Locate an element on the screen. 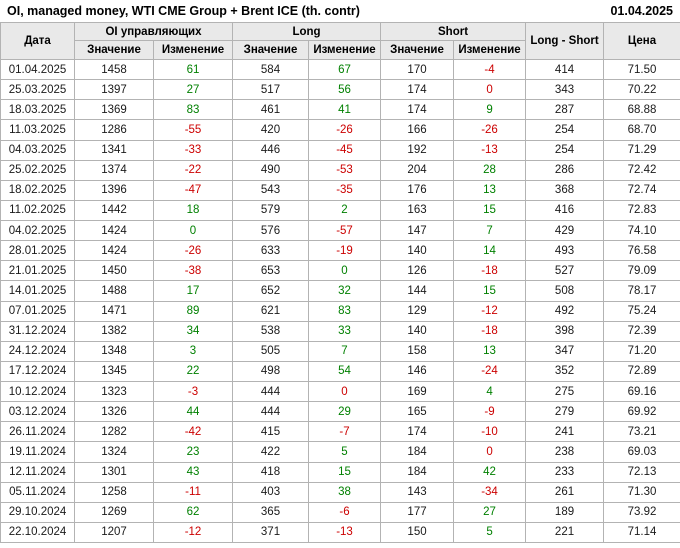  short-value-cell: 144 is located at coordinates (417, 291).